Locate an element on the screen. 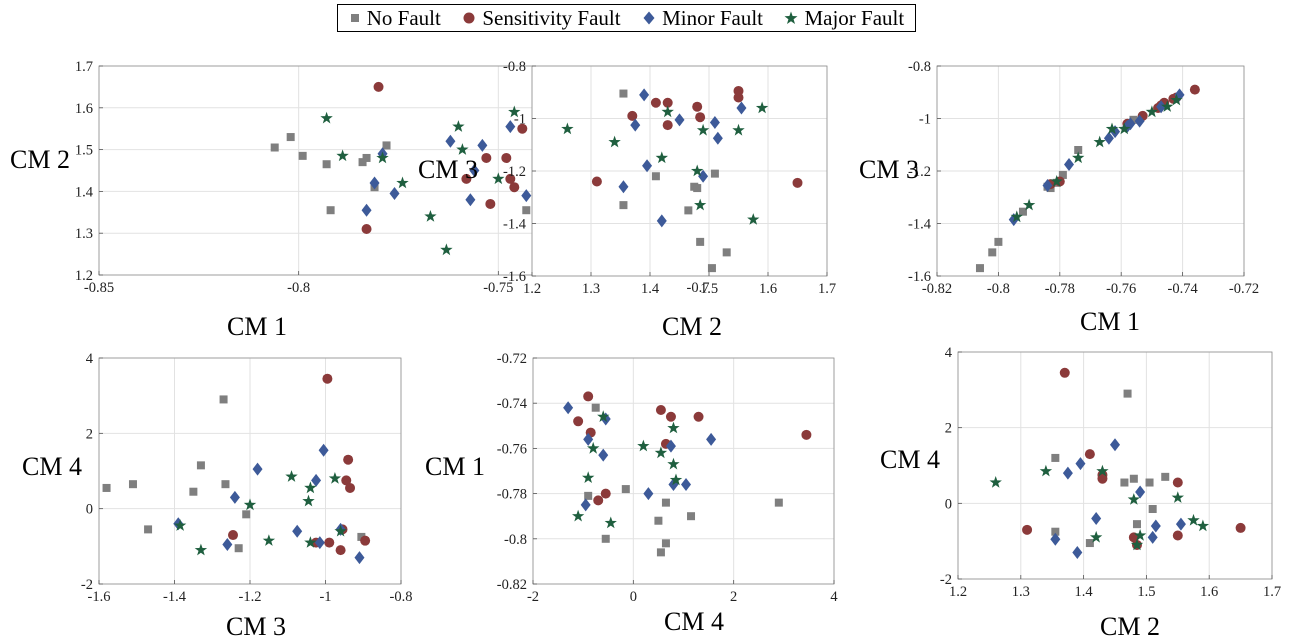 This screenshot has height=643, width=1293. y-tick-label: 1.2 is located at coordinates (84, 276).